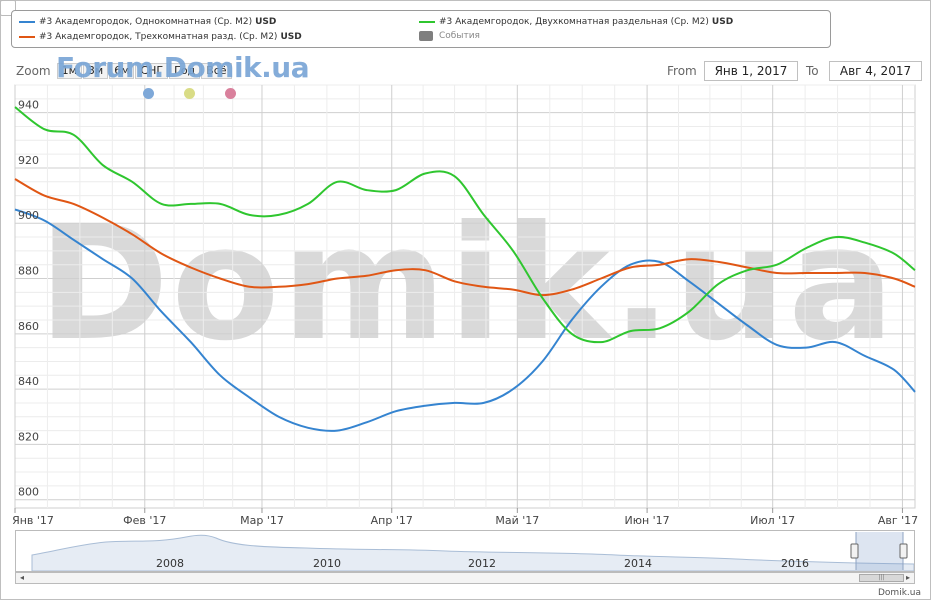 The width and height of the screenshot is (931, 600). What do you see at coordinates (482, 563) in the screenshot?
I see `navigator-year: 2012` at bounding box center [482, 563].